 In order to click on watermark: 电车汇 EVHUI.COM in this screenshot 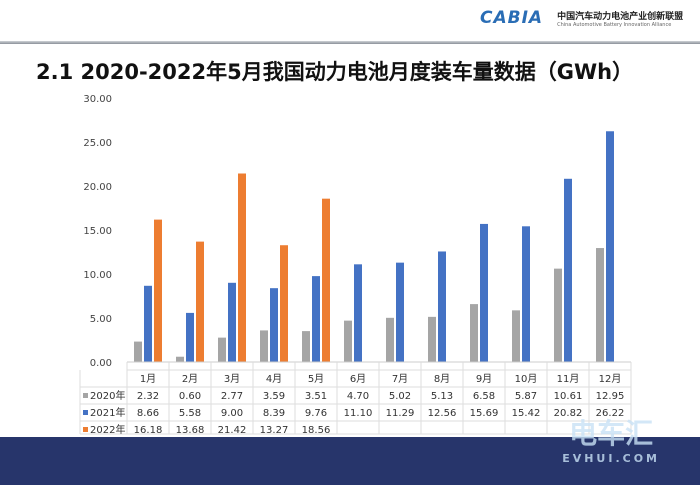, I will do `click(611, 438)`.